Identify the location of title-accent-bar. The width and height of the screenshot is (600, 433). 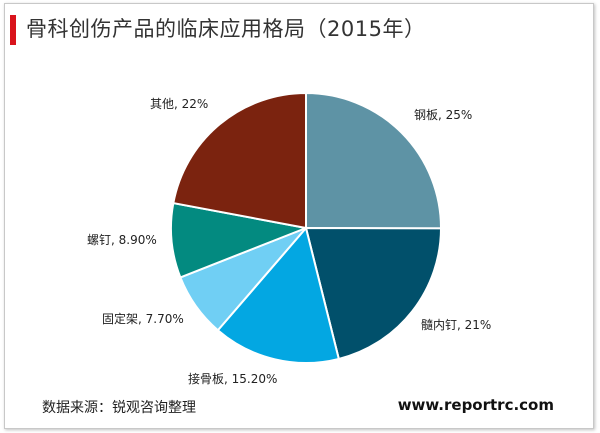
(13, 30).